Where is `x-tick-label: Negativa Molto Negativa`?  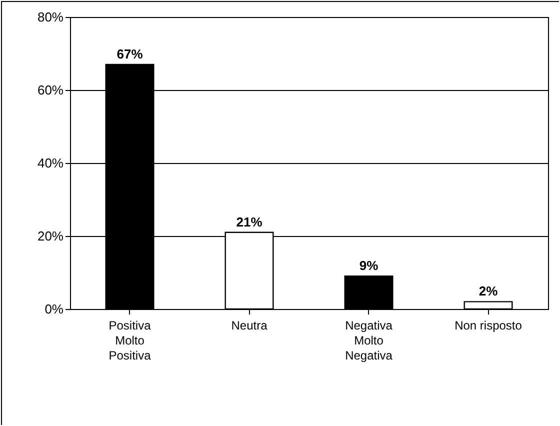 x-tick-label: Negativa Molto Negativa is located at coordinates (369, 340).